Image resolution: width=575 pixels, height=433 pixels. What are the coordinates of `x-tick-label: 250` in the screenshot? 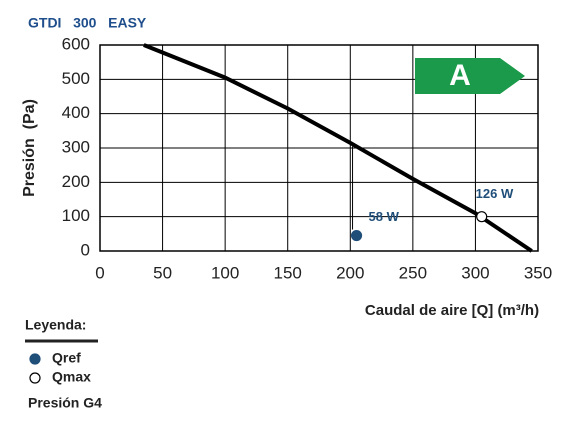 It's located at (413, 272).